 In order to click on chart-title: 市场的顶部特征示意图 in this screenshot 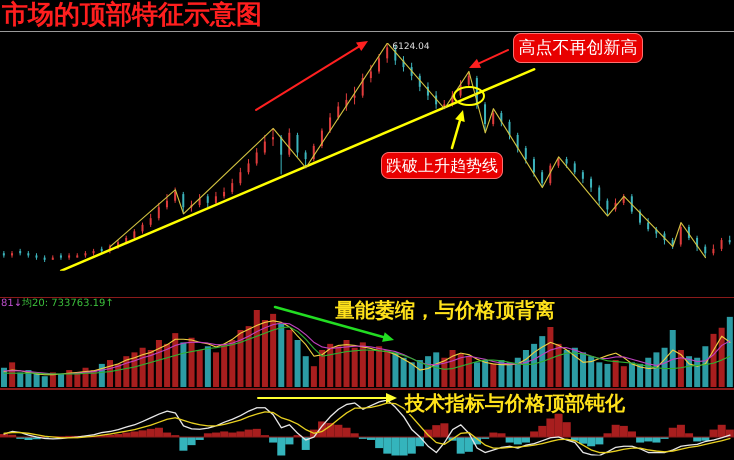, I will do `click(132, 15)`.